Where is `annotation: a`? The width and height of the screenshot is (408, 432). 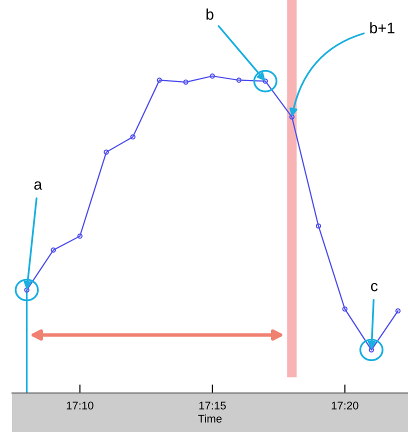 annotation: a is located at coordinates (38, 185).